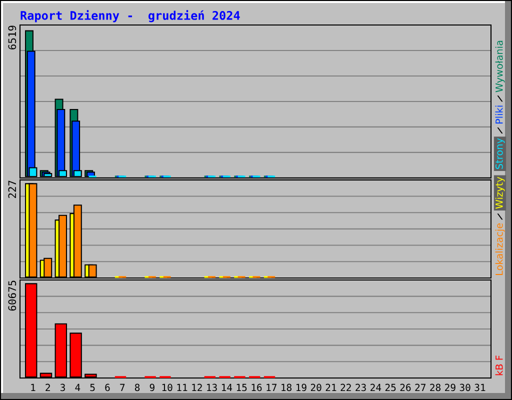 This screenshot has height=400, width=512. What do you see at coordinates (316, 388) in the screenshot?
I see `x-tick-label: 20` at bounding box center [316, 388].